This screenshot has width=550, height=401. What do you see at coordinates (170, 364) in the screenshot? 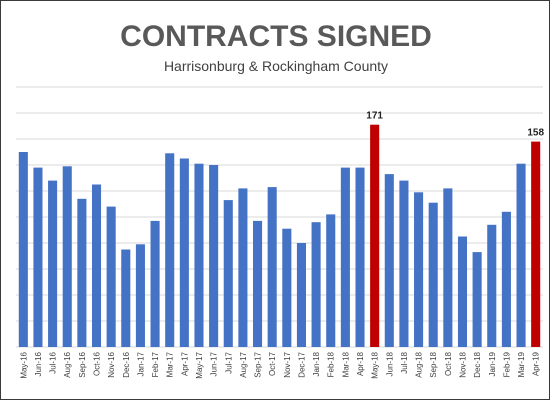
I see `x-tick-label: Mar-17` at bounding box center [170, 364].